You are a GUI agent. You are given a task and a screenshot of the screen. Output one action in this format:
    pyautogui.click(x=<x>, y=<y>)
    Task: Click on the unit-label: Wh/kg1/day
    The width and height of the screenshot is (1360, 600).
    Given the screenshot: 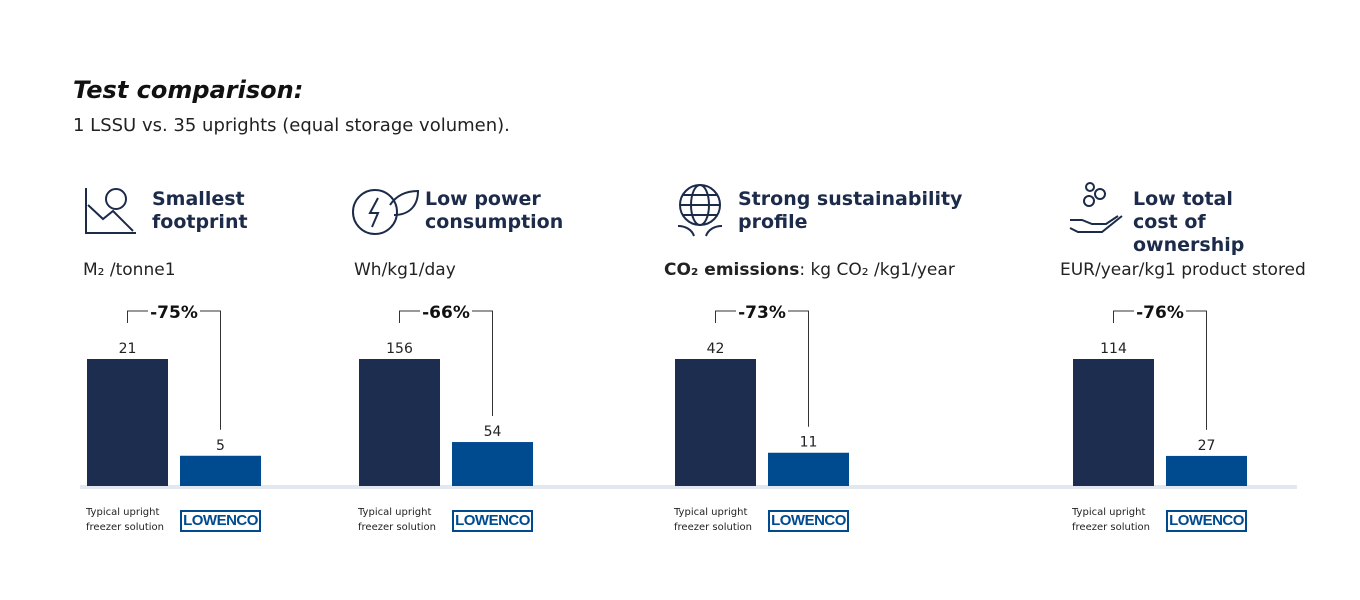 What is the action you would take?
    pyautogui.click(x=405, y=270)
    